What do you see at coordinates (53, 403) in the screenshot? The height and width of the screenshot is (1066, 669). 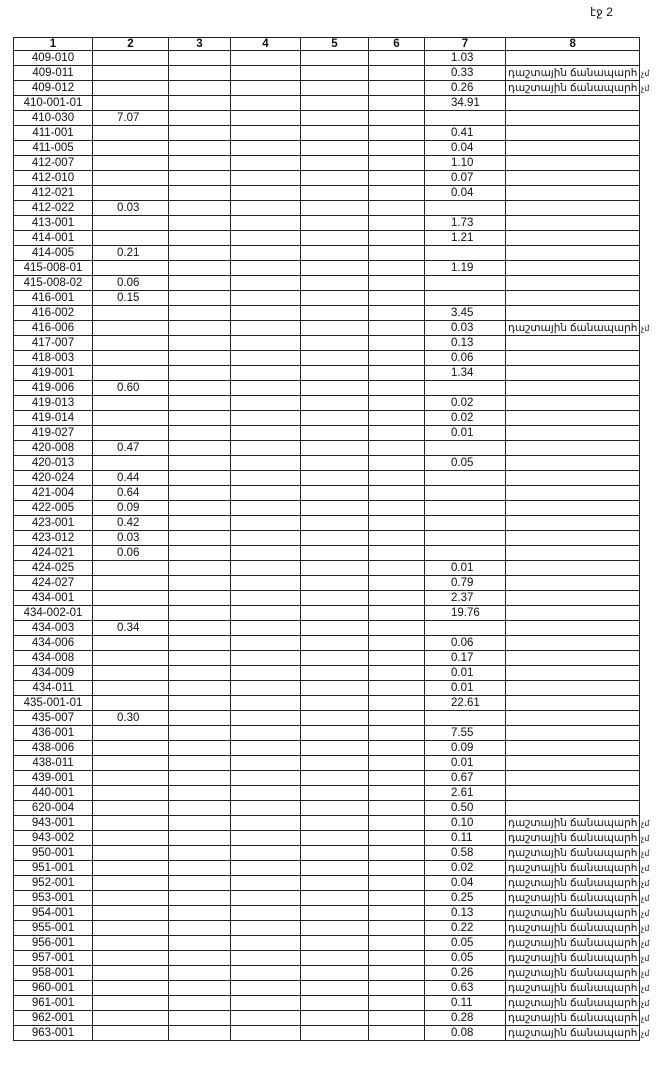 I see `parcel-code-cell: 419-013` at bounding box center [53, 403].